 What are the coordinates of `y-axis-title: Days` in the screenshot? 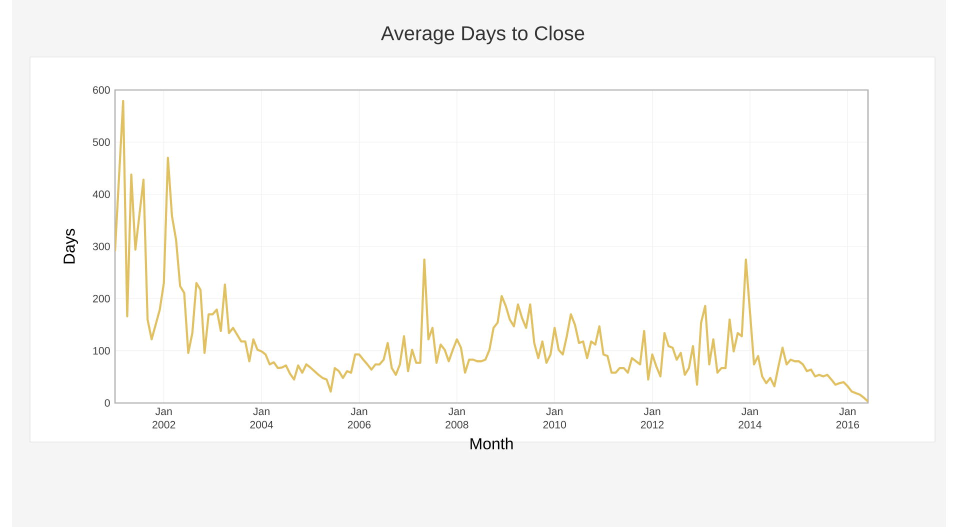 It's located at (71, 246).